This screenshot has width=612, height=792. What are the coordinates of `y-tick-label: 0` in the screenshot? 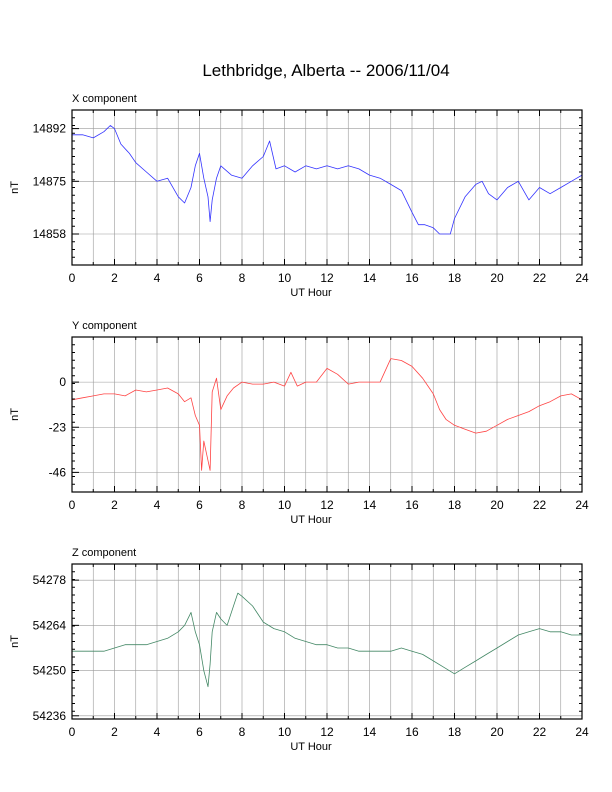 It's located at (62, 382).